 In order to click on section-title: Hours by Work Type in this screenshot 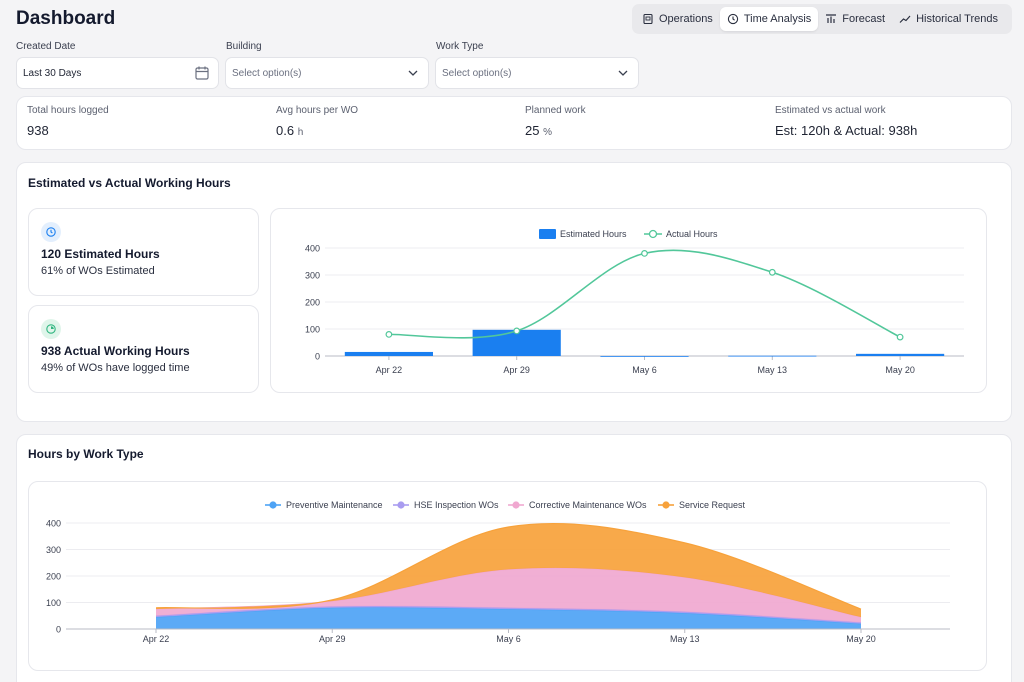, I will do `click(86, 454)`.